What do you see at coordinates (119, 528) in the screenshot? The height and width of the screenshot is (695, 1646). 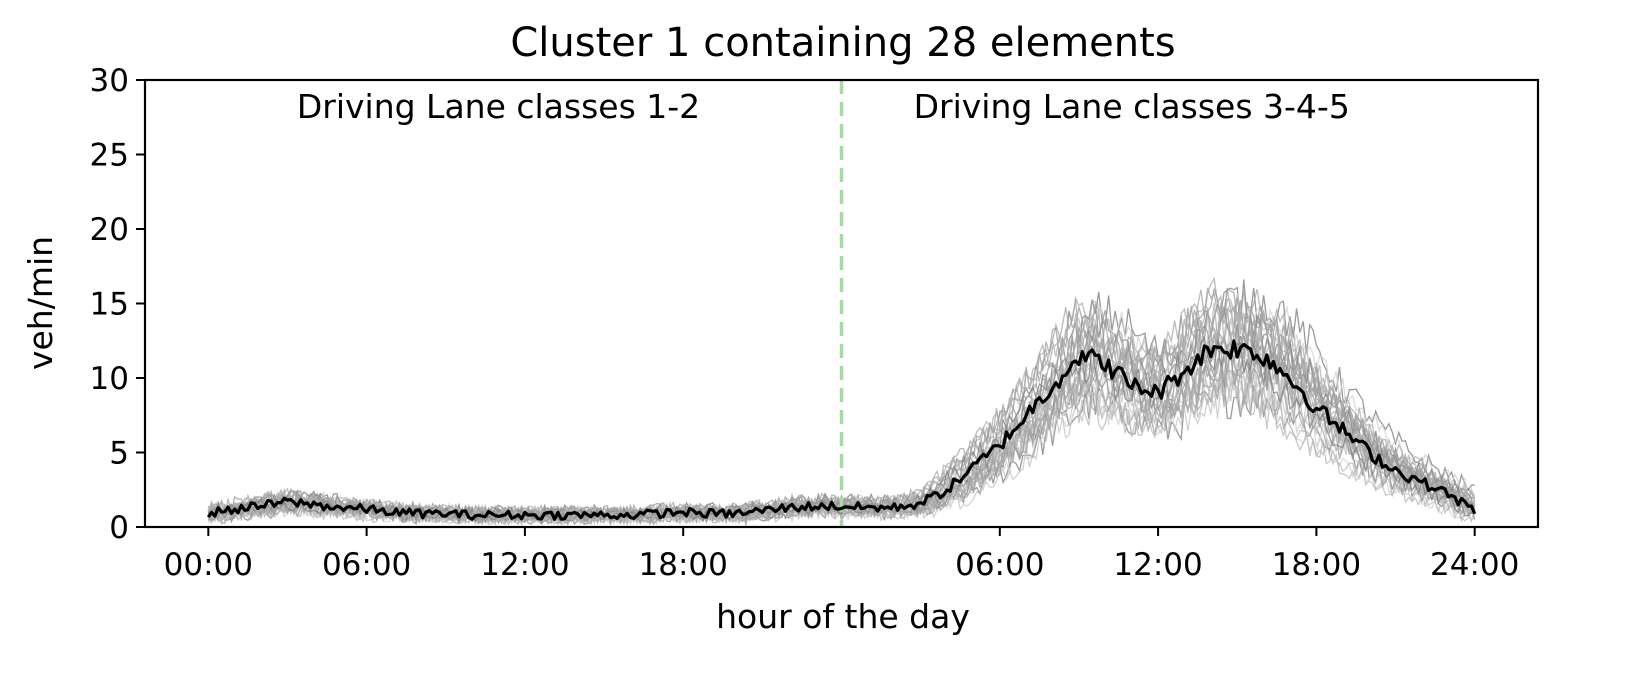 I see `y-tick-label: 0` at bounding box center [119, 528].